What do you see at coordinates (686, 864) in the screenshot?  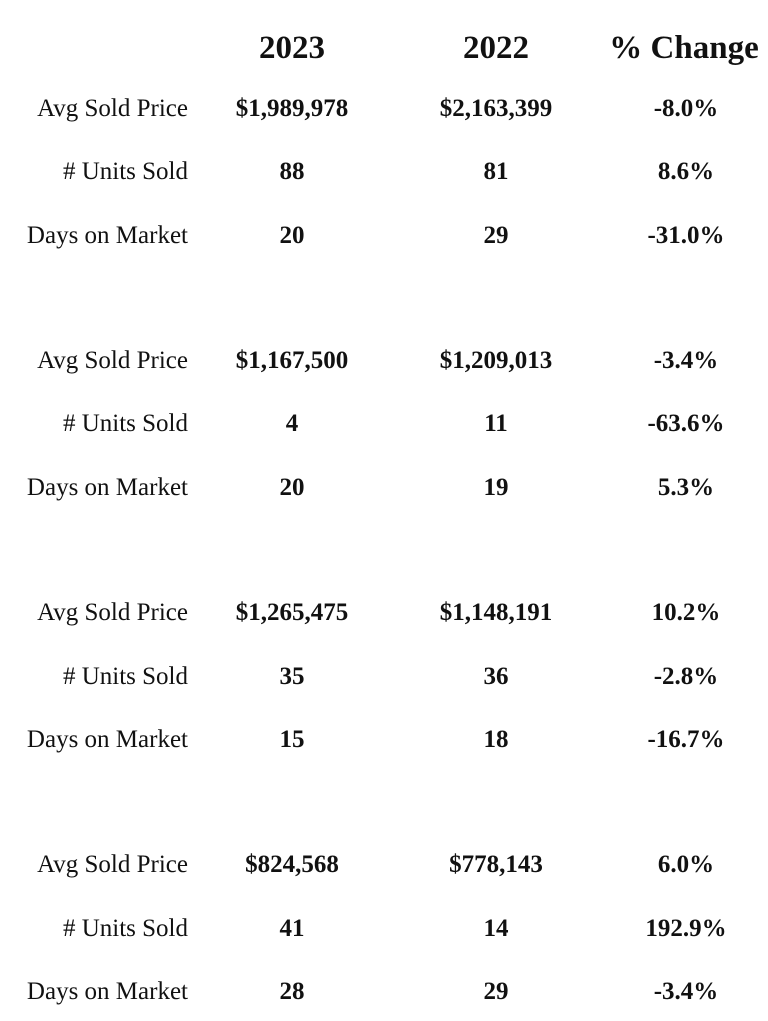 I see `value-change: 6.0%` at bounding box center [686, 864].